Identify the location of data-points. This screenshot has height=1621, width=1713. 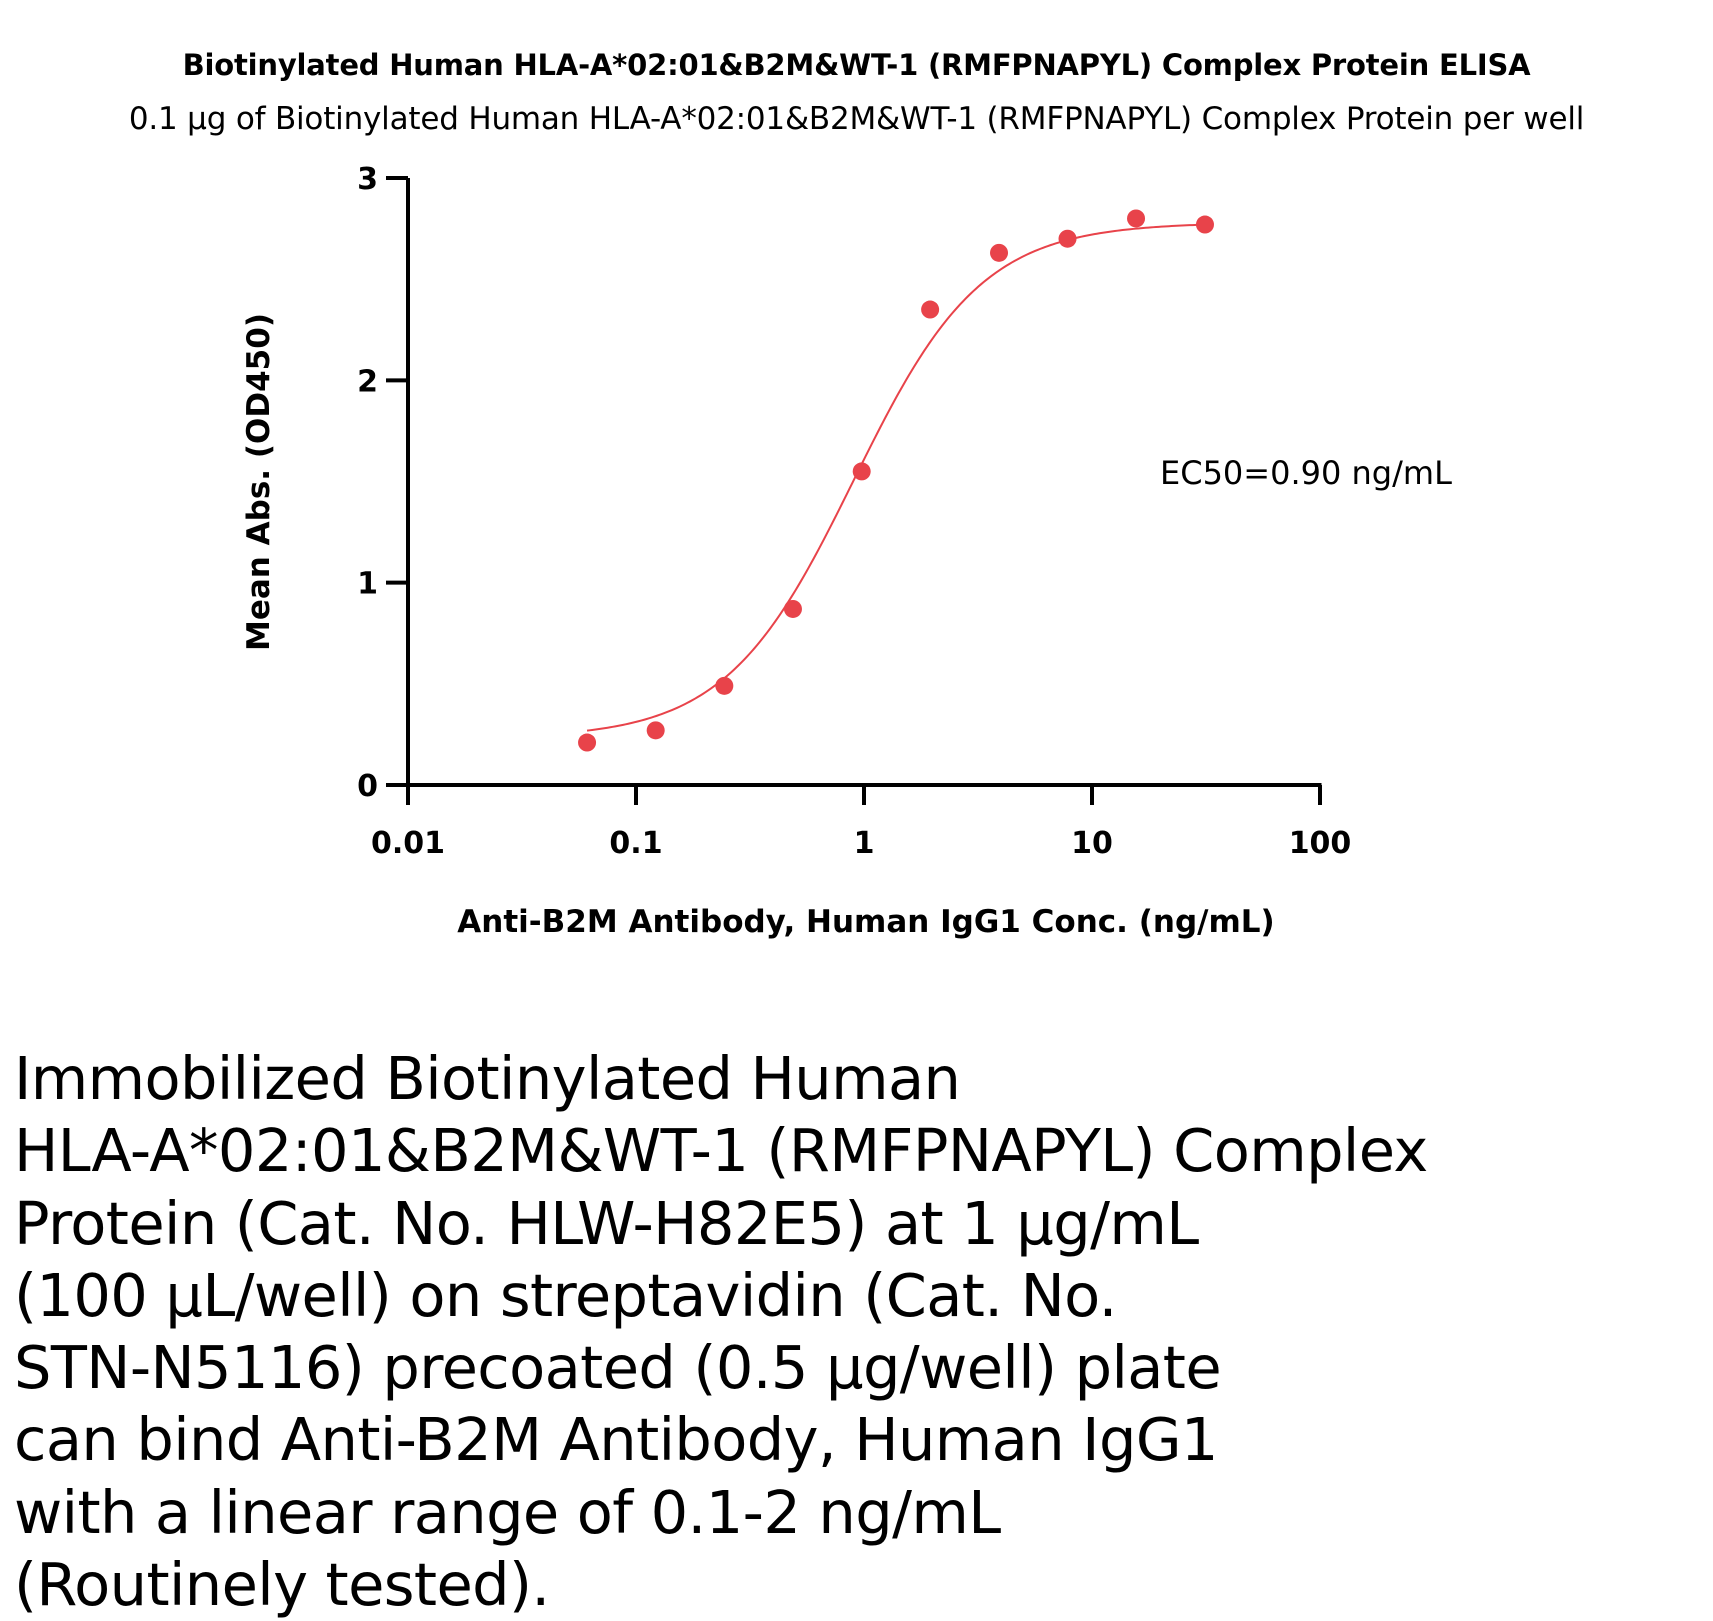
(896, 480).